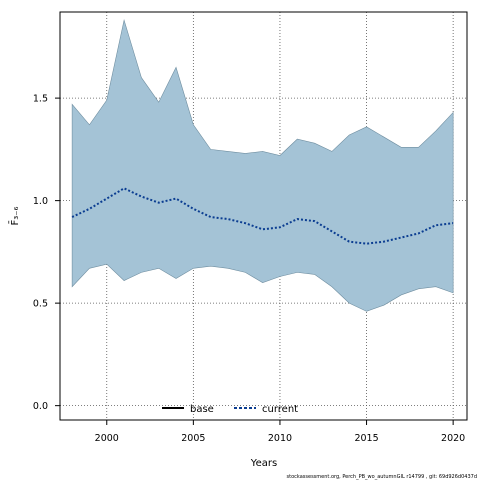 The height and width of the screenshot is (480, 480). Describe the element at coordinates (46, 253) in the screenshot. I see `y-axis: 0.0 0.5 1.0 1.5` at that location.